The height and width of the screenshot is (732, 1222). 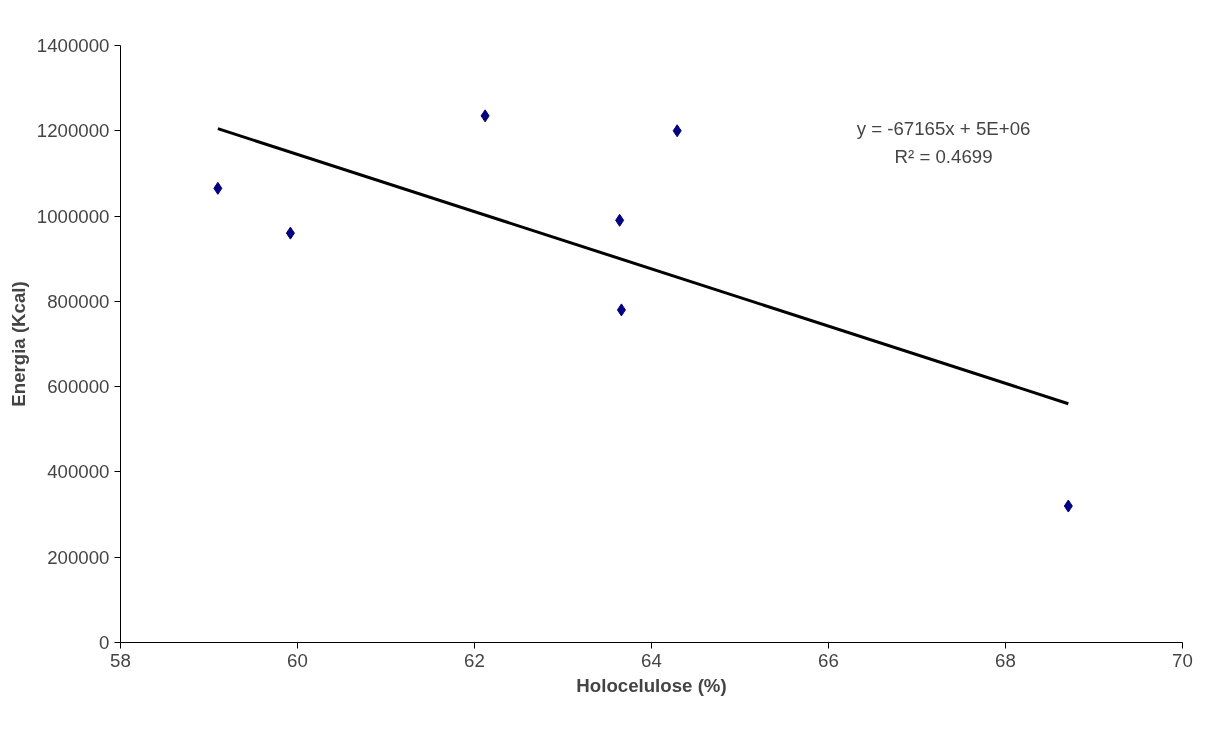 I want to click on annotation: R² = 0.4699, so click(x=943, y=157).